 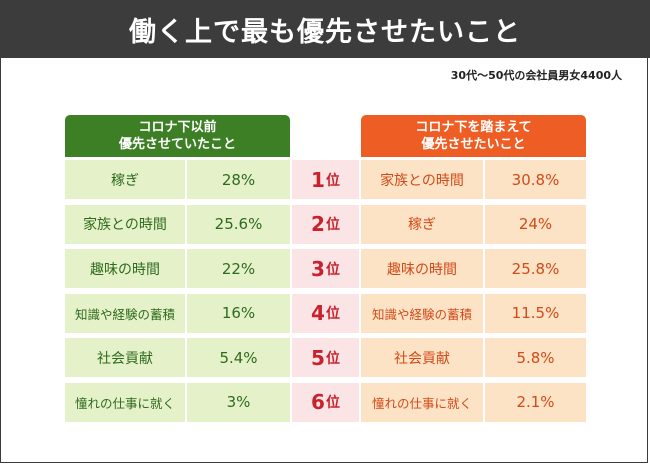 I want to click on after-item-4: 知識や経験の蓄積, so click(x=422, y=313).